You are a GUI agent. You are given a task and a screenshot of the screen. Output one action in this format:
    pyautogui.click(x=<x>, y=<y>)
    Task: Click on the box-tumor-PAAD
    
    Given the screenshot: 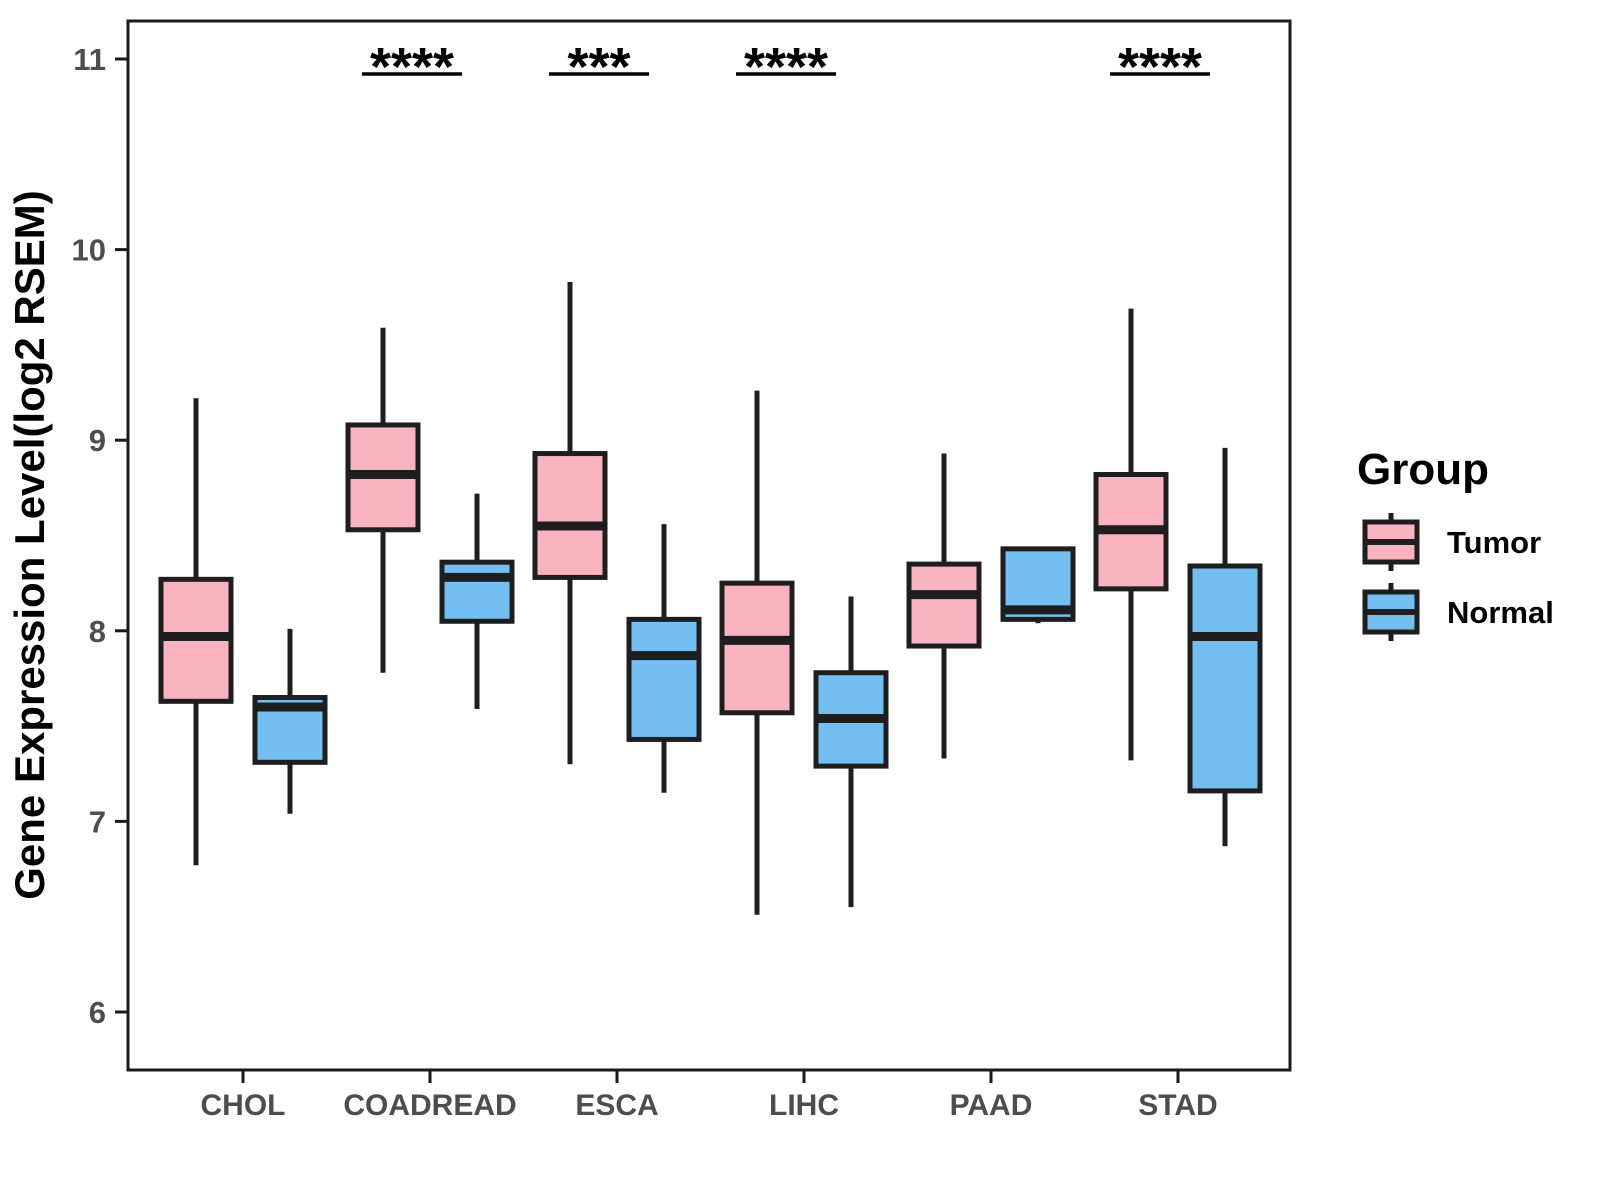 What is the action you would take?
    pyautogui.click(x=944, y=606)
    